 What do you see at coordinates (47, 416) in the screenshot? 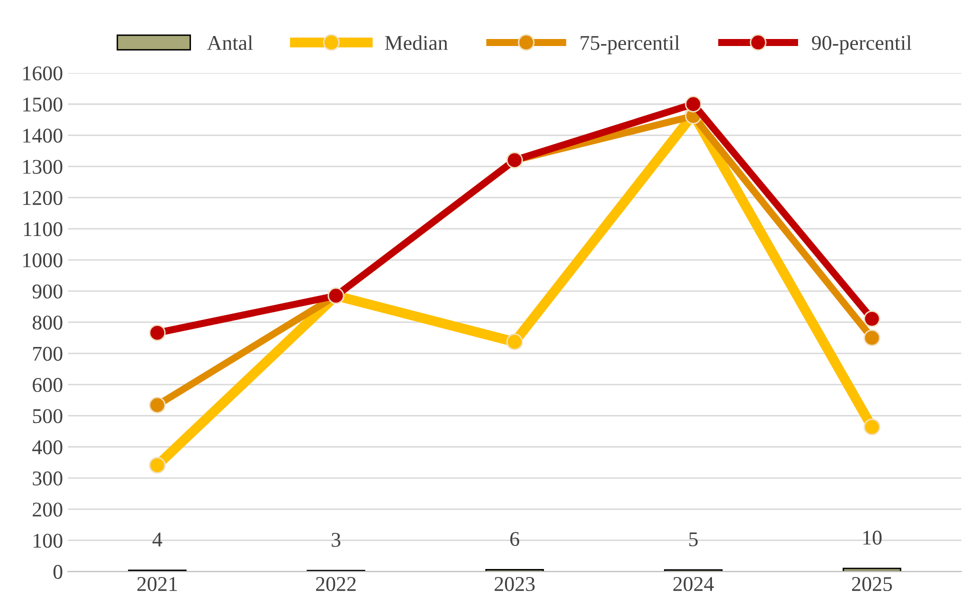
I see `y-tick-label: 500` at bounding box center [47, 416].